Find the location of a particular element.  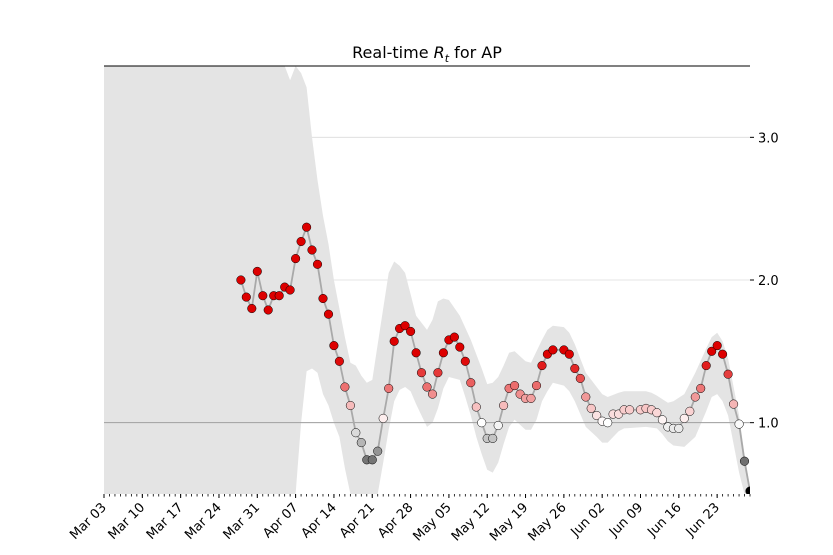

x-tick-label: Jun 16 is located at coordinates (664, 520).